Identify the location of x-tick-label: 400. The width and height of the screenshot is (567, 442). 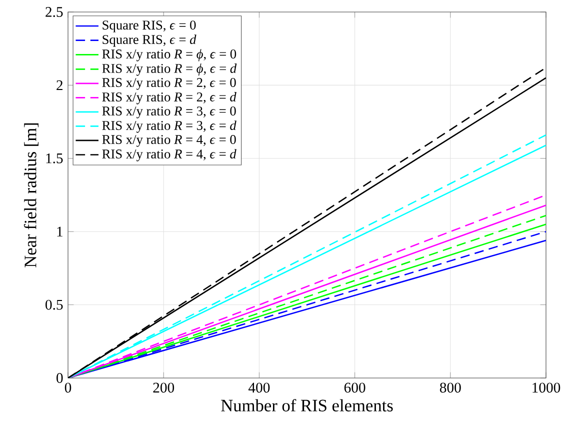
(259, 387).